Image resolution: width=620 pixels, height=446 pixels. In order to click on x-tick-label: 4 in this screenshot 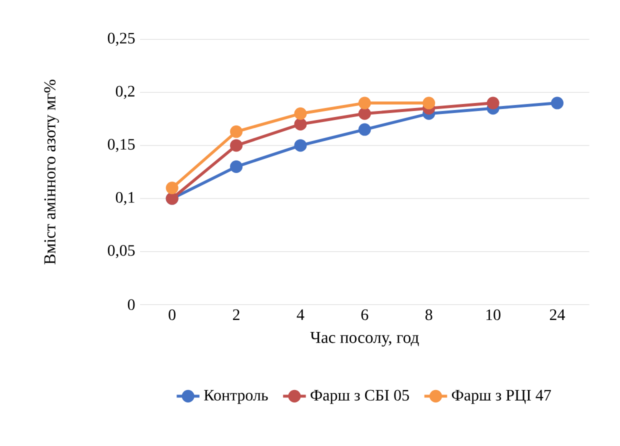, I will do `click(300, 314)`.